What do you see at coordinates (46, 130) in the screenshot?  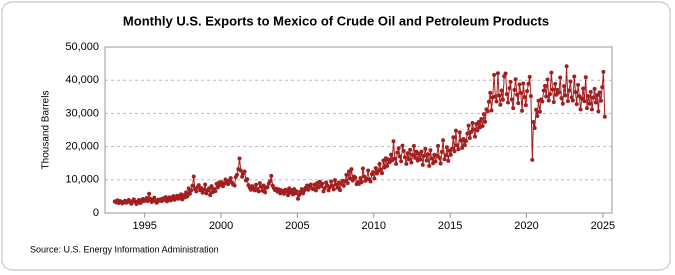 I see `y-axis-label: Thousand Barrels` at bounding box center [46, 130].